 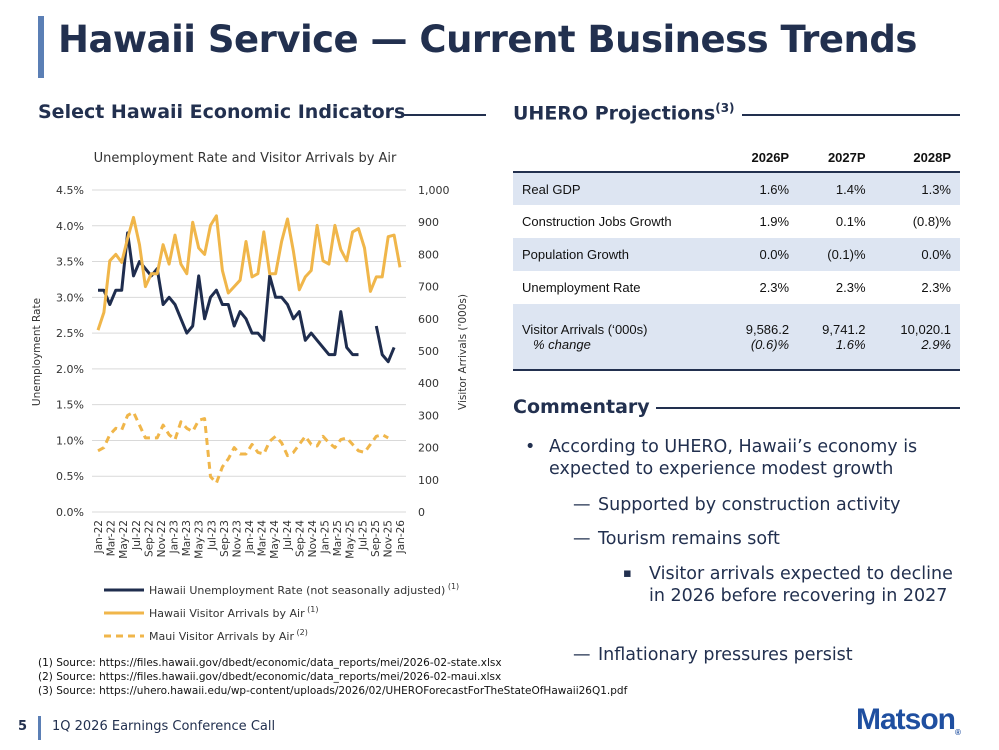 I want to click on list-item-text: Tourism remains soft, so click(x=689, y=539).